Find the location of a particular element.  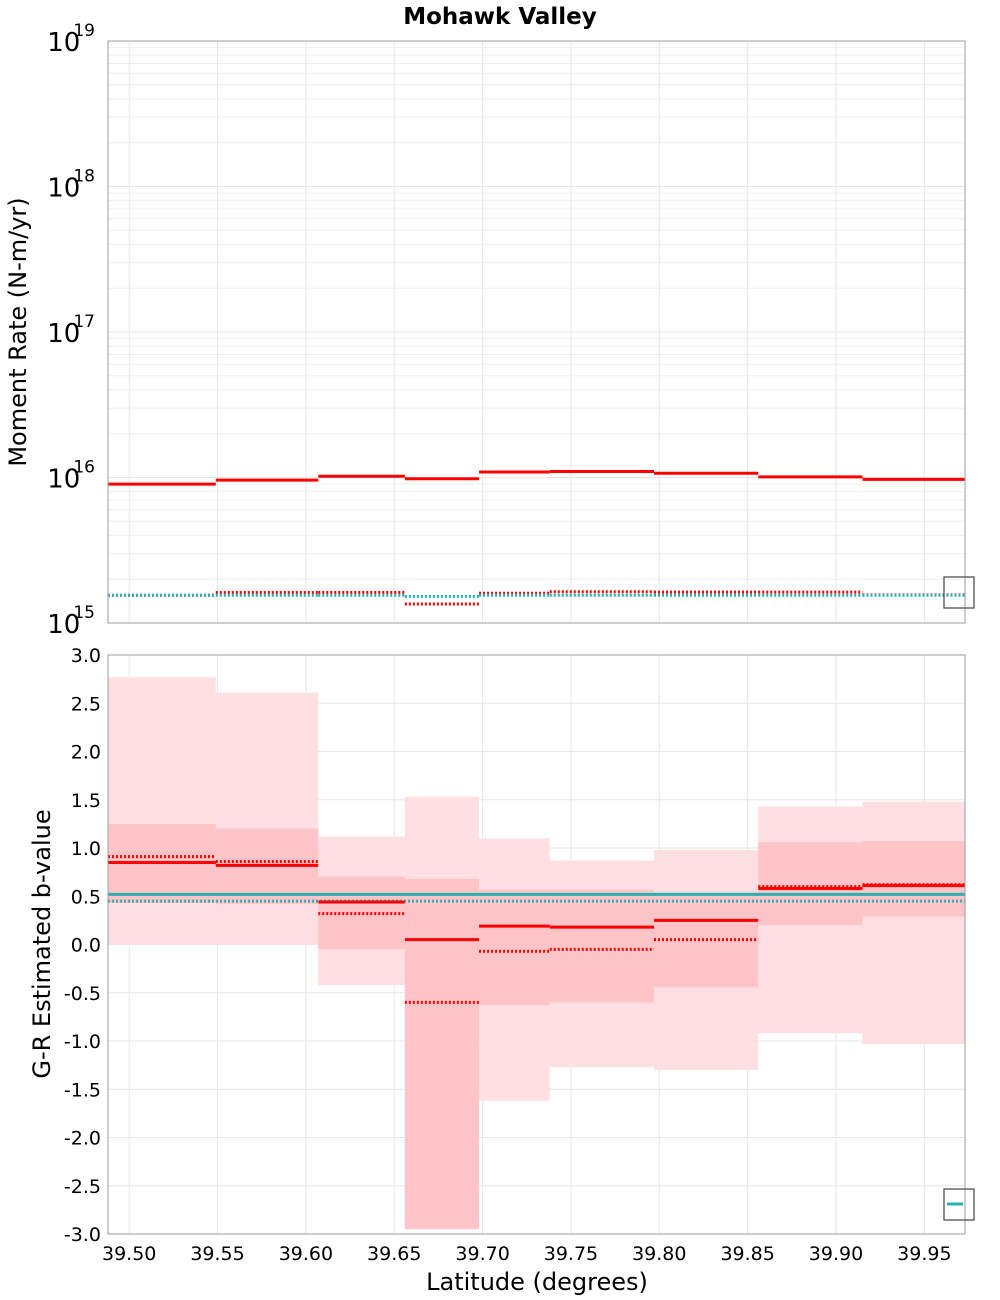

bottom-y-axis-label: G-R Estimated b-value is located at coordinates (42, 943).